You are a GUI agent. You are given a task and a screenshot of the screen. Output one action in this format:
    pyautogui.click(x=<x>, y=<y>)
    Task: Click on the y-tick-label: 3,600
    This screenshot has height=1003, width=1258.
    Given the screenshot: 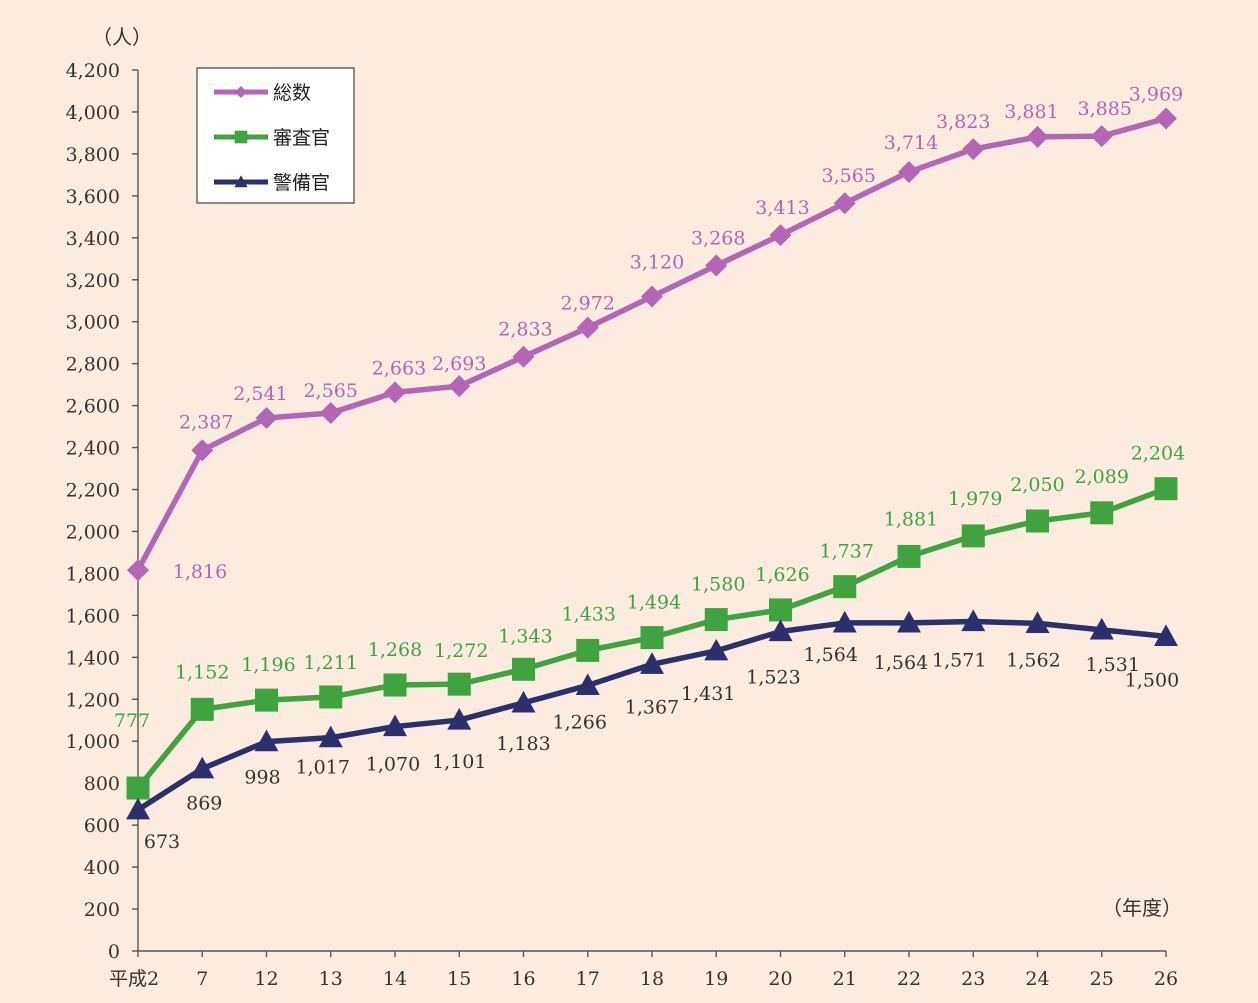 What is the action you would take?
    pyautogui.click(x=93, y=197)
    